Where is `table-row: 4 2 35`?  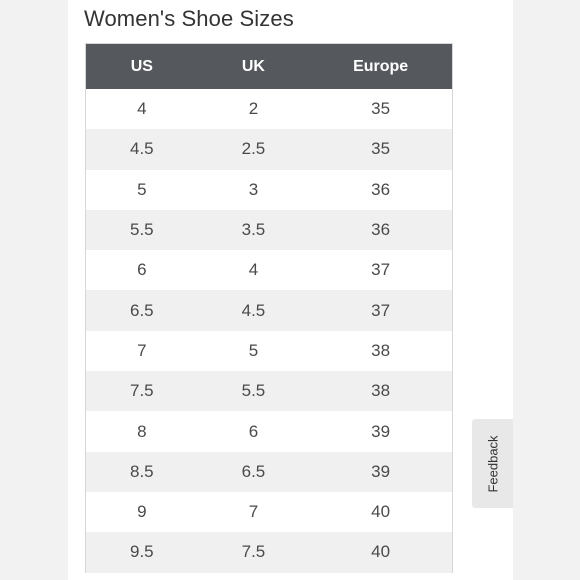
table-row: 4 2 35 is located at coordinates (269, 109).